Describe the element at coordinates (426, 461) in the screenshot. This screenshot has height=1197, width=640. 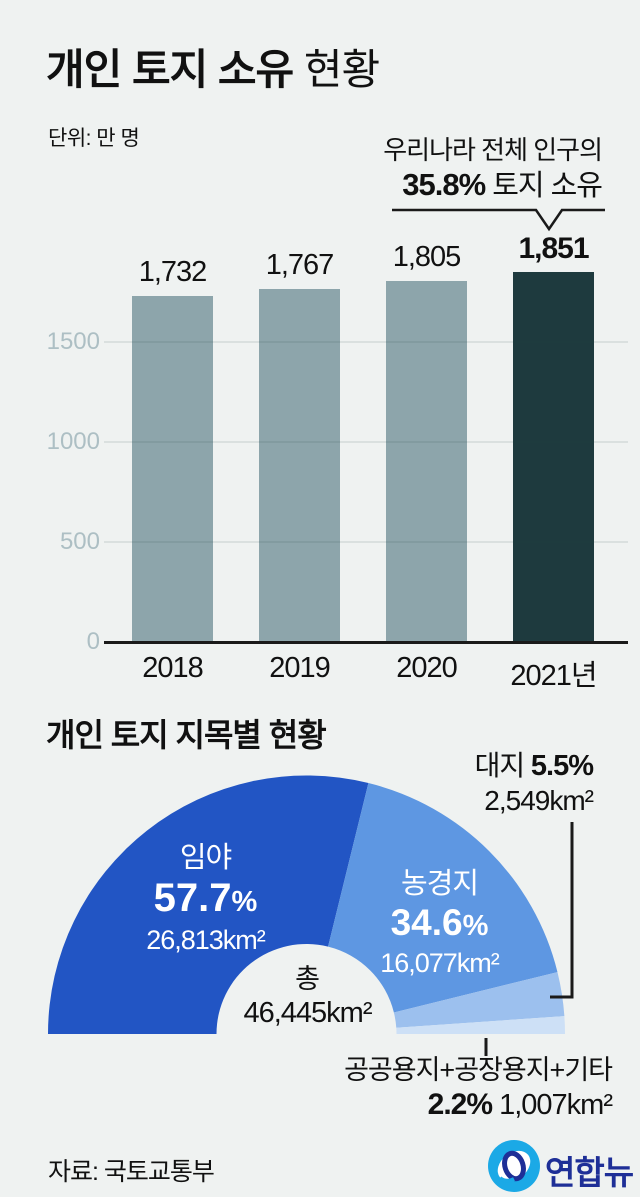
I see `bar-2020` at that location.